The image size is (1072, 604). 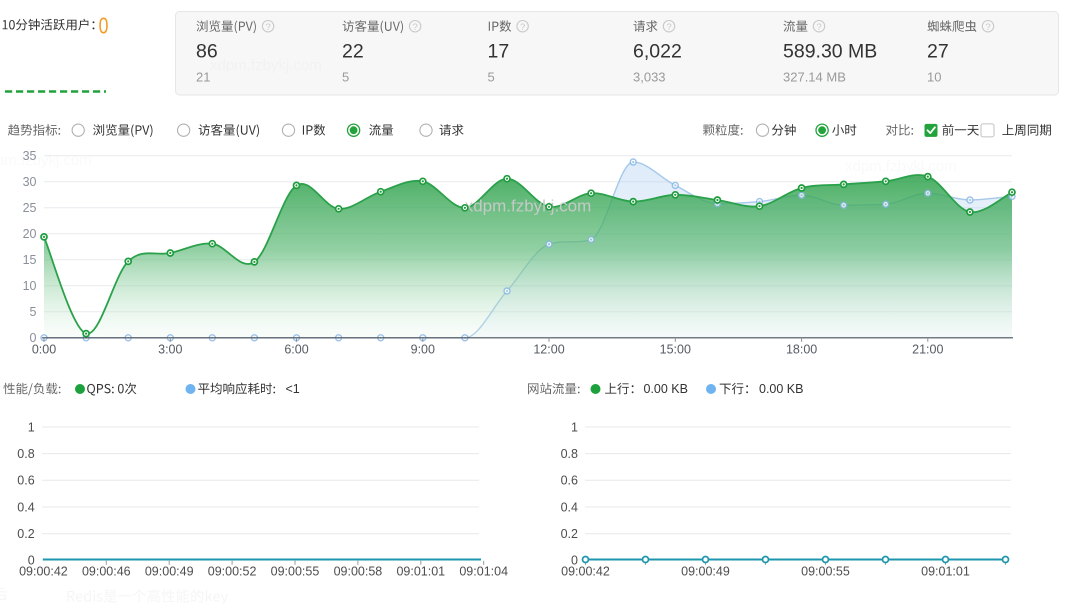 I want to click on svg-text: 15:00, so click(x=675, y=350).